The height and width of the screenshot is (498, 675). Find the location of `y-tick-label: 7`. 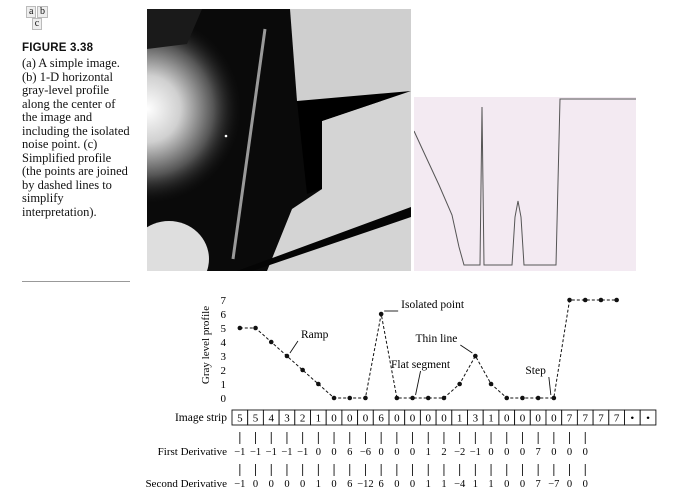

y-tick-label: 7 is located at coordinates (224, 301).